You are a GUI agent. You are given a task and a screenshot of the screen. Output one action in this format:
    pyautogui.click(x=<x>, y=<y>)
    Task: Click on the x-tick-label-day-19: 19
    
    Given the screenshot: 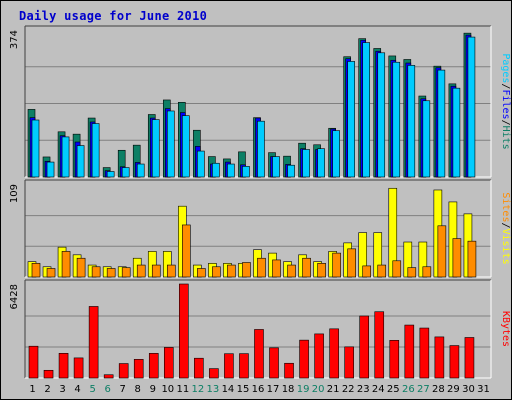 What is the action you would take?
    pyautogui.click(x=303, y=389)
    